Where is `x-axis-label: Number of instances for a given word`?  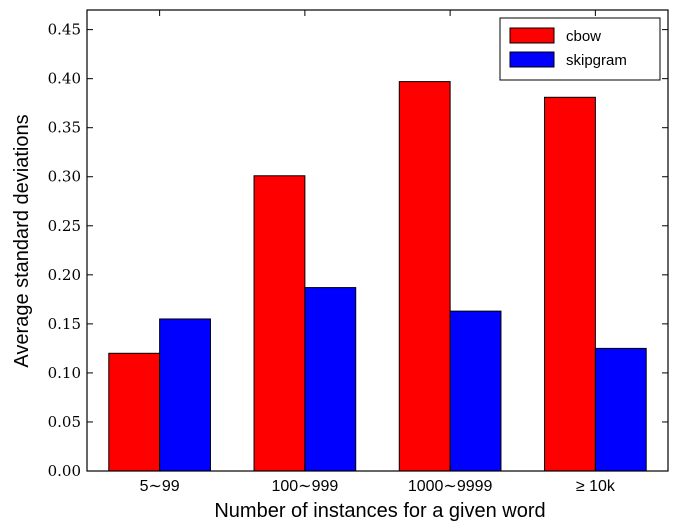 x-axis-label: Number of instances for a given word is located at coordinates (379, 511).